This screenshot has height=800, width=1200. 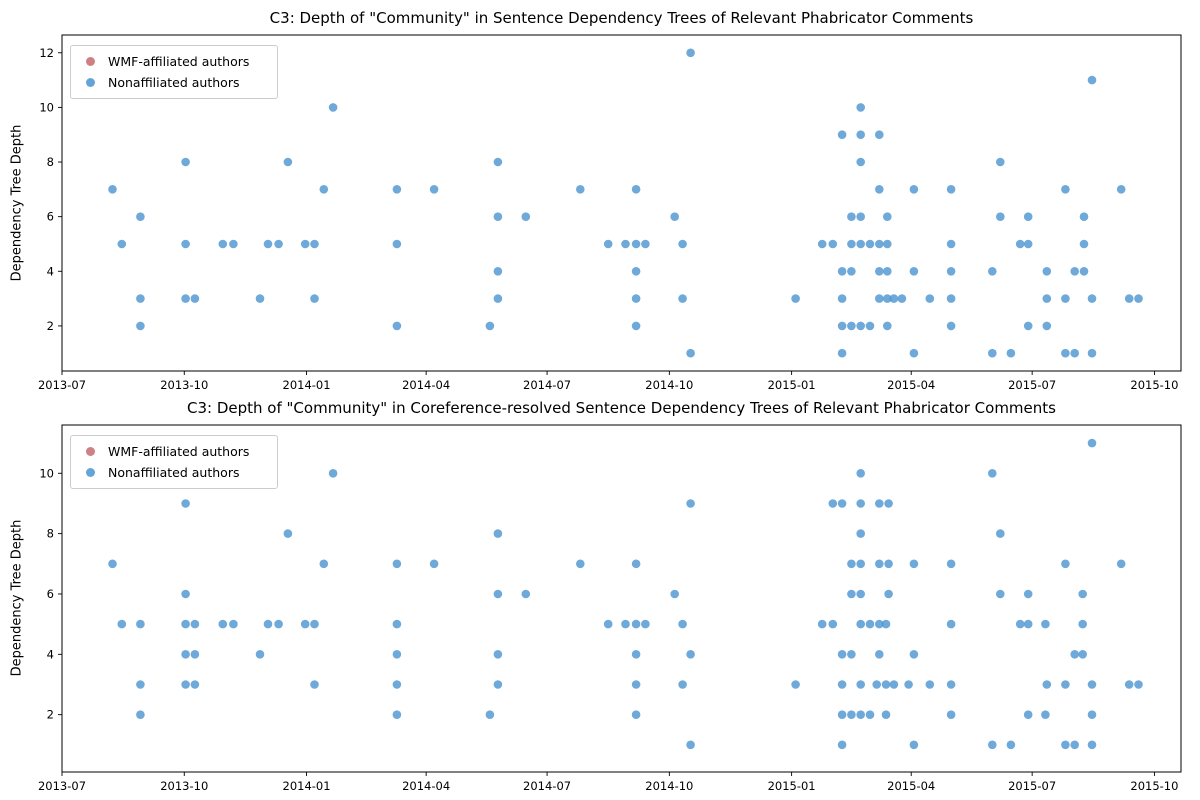 What do you see at coordinates (50, 654) in the screenshot?
I see `y-tick-label: 4` at bounding box center [50, 654].